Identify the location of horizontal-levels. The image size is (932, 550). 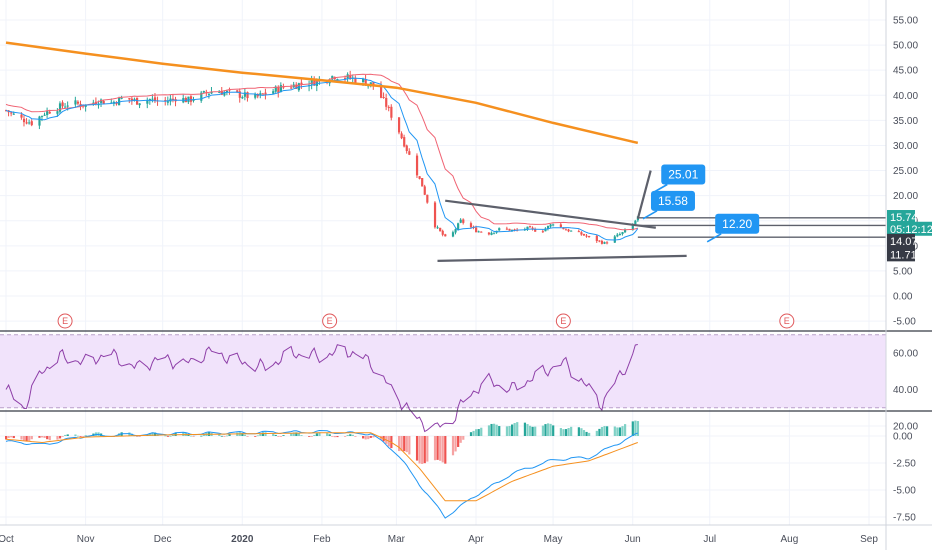
(761, 227).